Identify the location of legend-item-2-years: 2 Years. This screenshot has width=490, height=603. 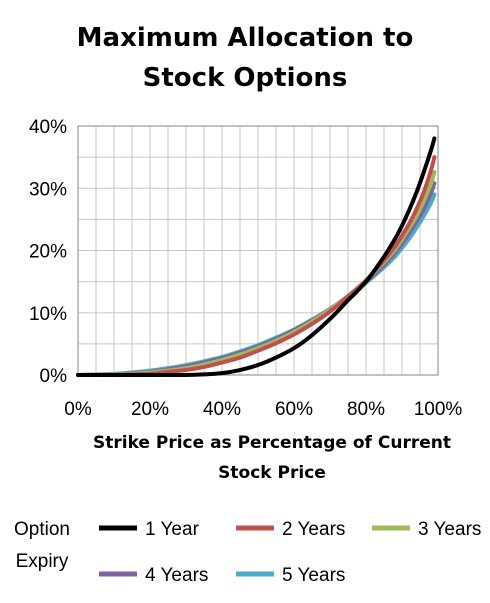
(290, 529).